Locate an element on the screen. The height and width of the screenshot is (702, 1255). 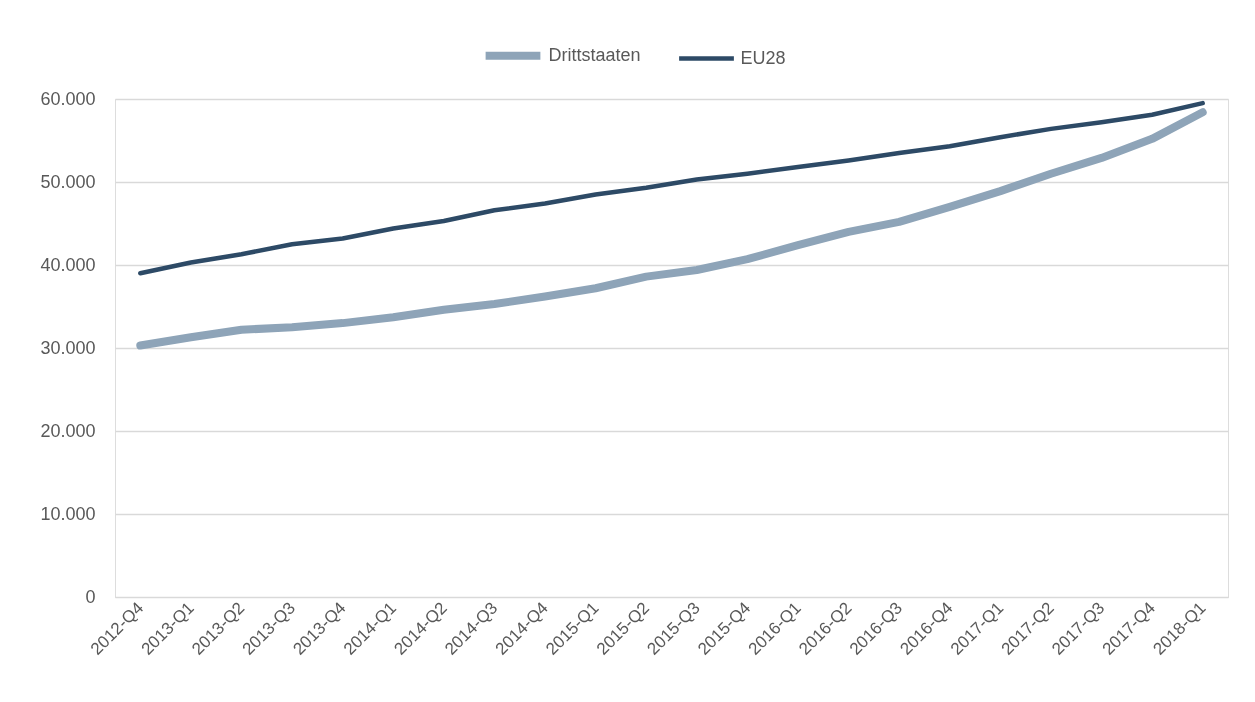
y-tick-label: 50.000 is located at coordinates (68, 181).